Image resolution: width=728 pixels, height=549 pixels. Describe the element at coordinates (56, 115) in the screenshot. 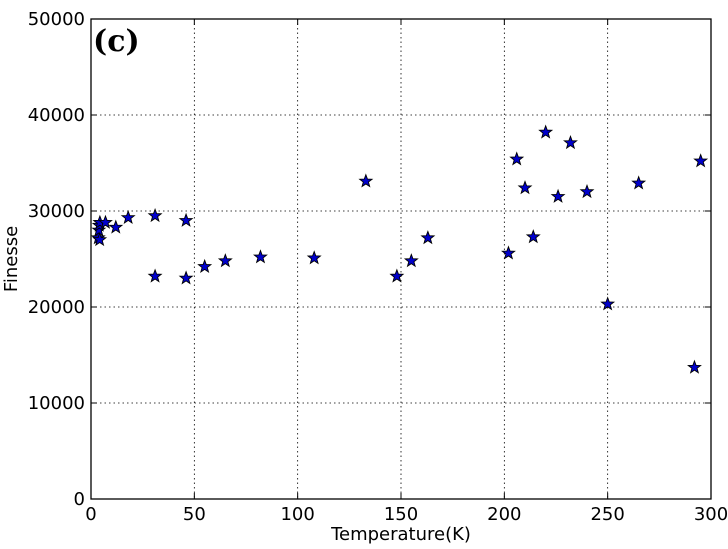

I see `y-tick-label: 40000` at that location.